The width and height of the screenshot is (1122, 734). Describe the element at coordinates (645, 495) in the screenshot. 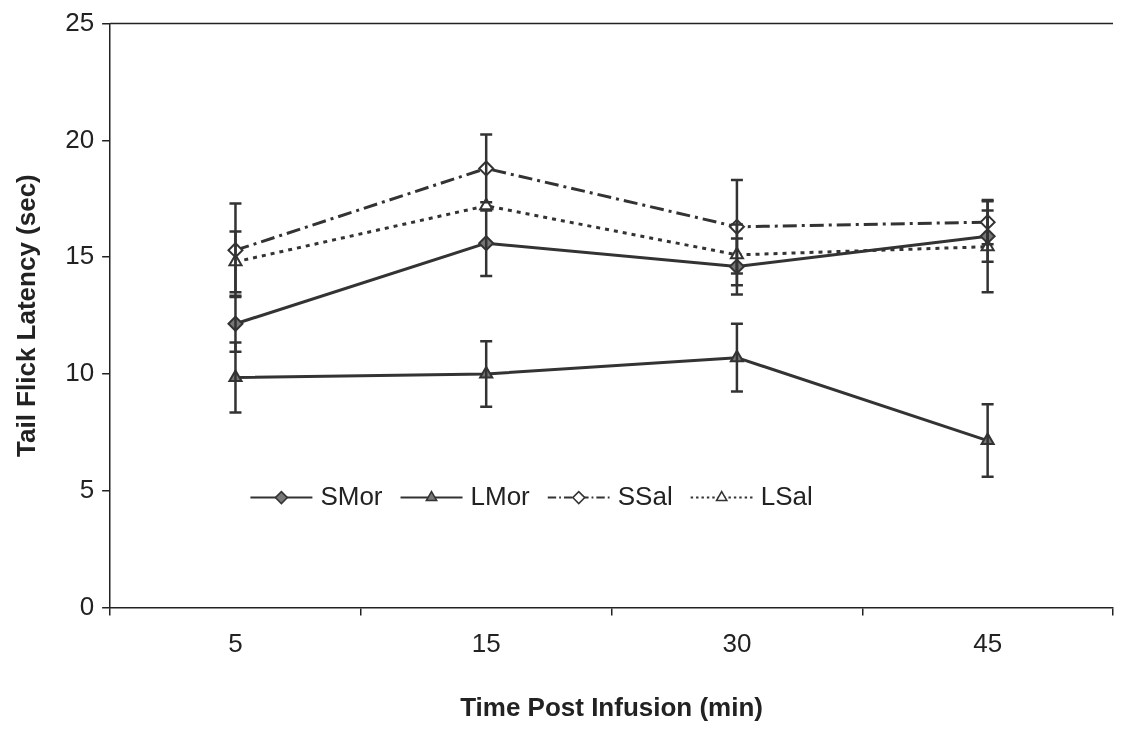

I see `legend-label: SSal` at that location.